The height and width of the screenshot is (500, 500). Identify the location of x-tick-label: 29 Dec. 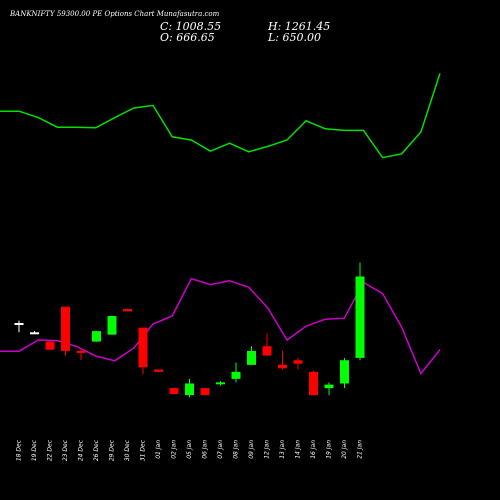
(112, 450).